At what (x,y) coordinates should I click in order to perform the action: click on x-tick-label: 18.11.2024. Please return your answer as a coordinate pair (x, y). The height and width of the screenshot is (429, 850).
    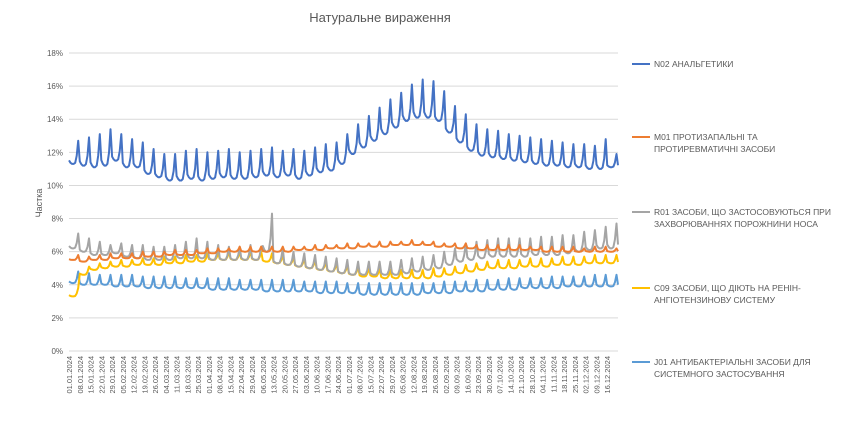
    Looking at the image, I should click on (564, 374).